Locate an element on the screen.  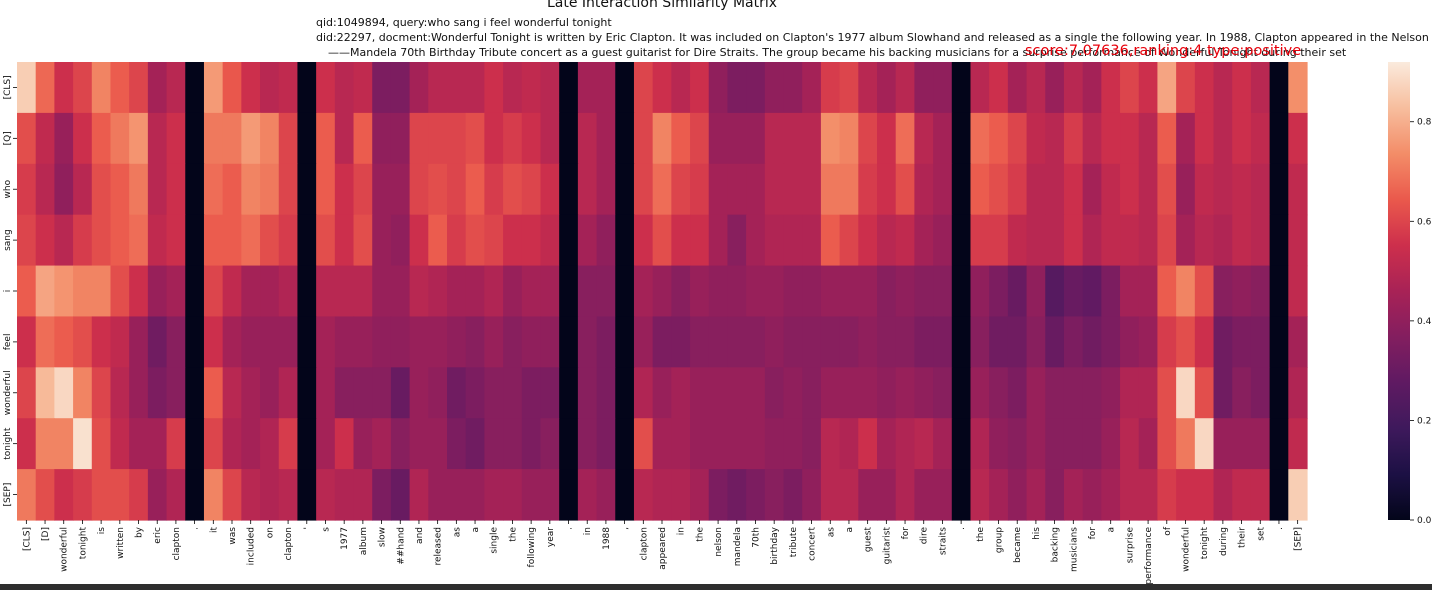
x-tick-label: guitarist is located at coordinates (887, 546).